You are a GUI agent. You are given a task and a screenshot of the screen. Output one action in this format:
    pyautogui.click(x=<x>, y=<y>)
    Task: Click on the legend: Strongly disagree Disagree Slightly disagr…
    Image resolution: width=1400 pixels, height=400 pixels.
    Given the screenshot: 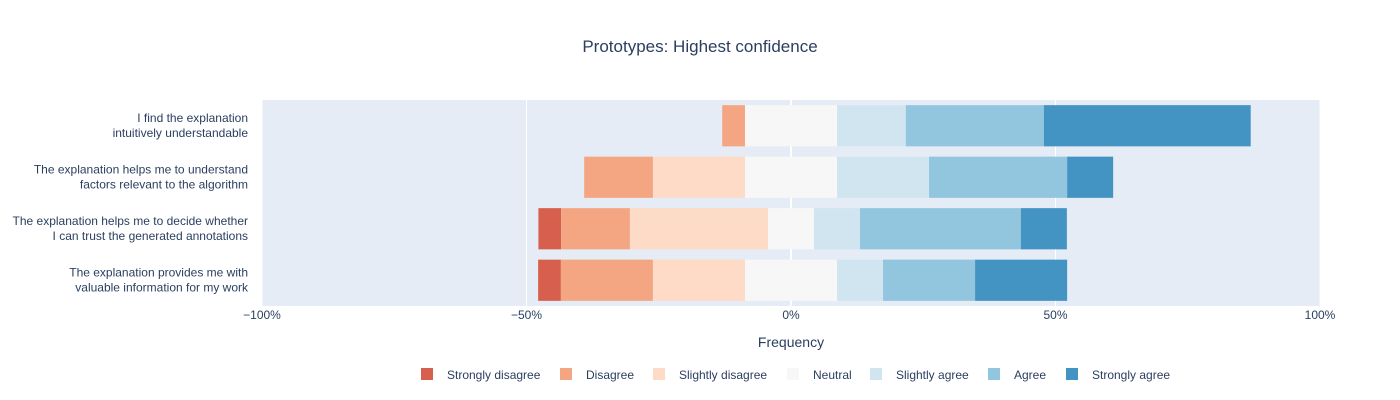 What is the action you would take?
    pyautogui.click(x=795, y=375)
    